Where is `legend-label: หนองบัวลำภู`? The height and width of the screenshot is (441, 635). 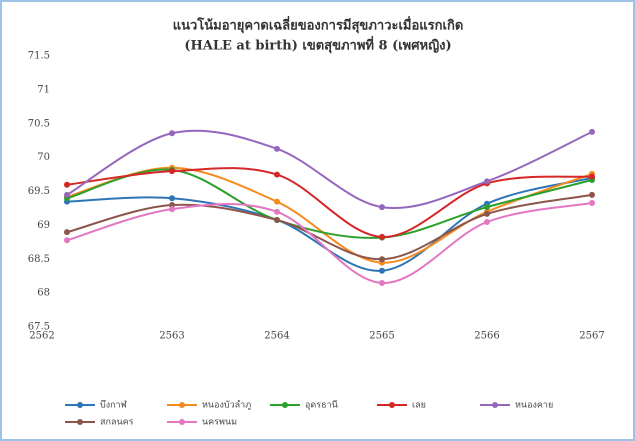 legend-label: หนองบัวลำภู is located at coordinates (226, 405).